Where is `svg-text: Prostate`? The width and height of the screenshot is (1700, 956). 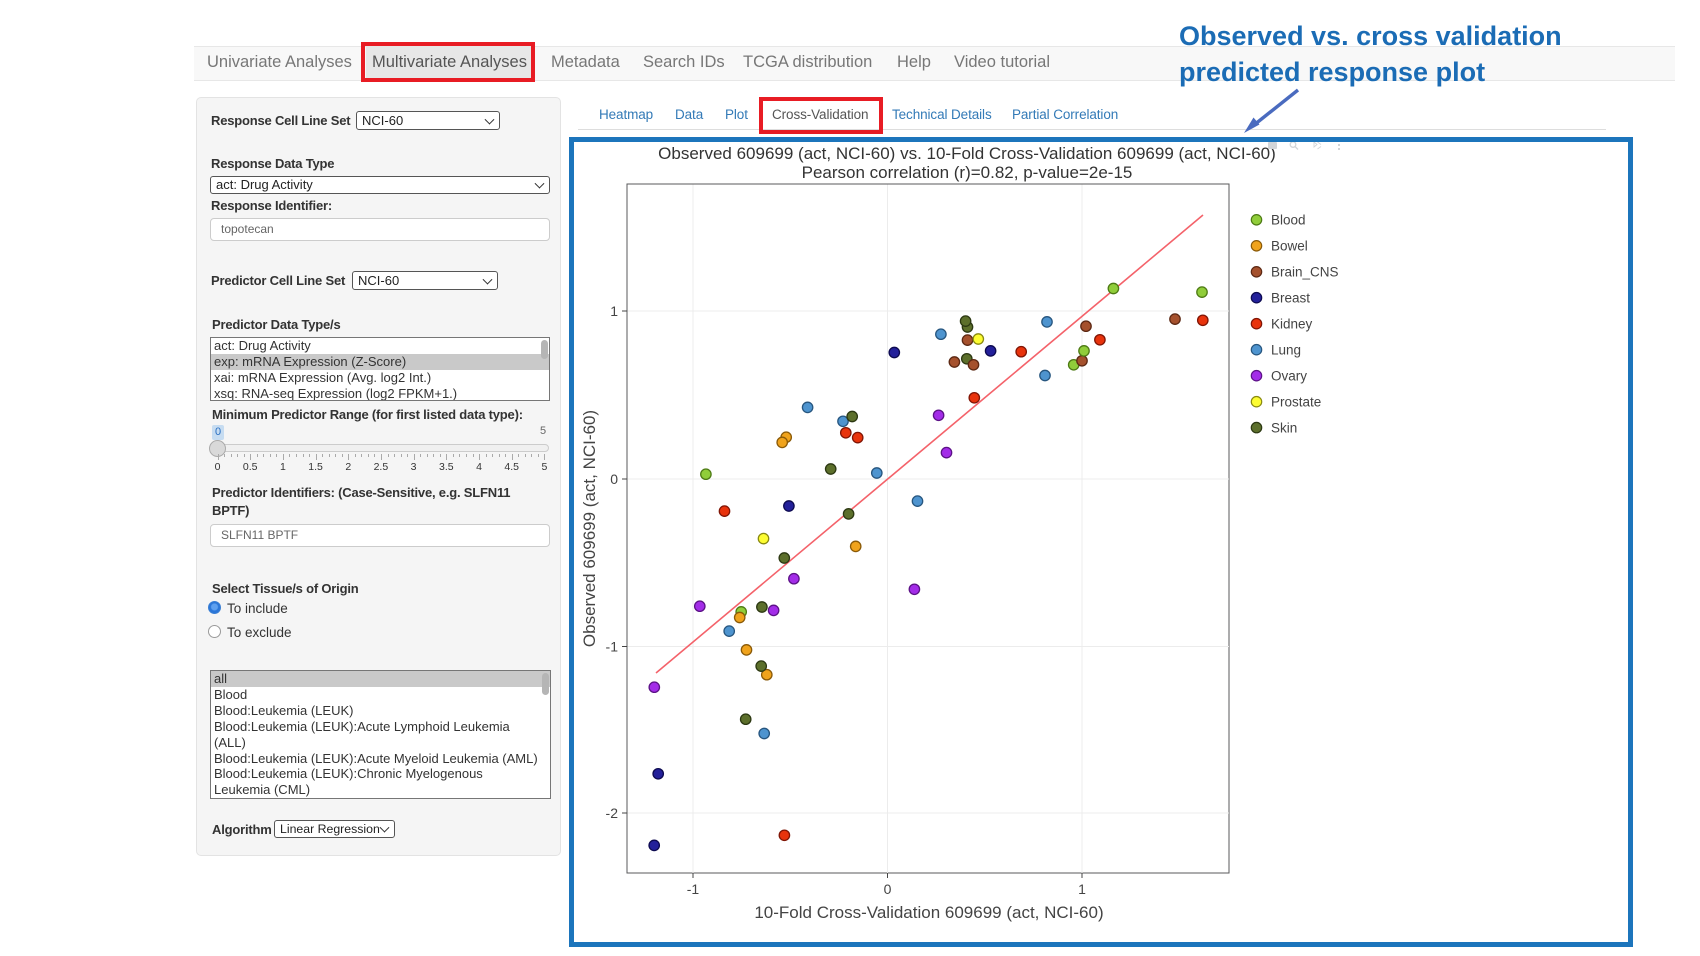
svg-text: Prostate is located at coordinates (1296, 401).